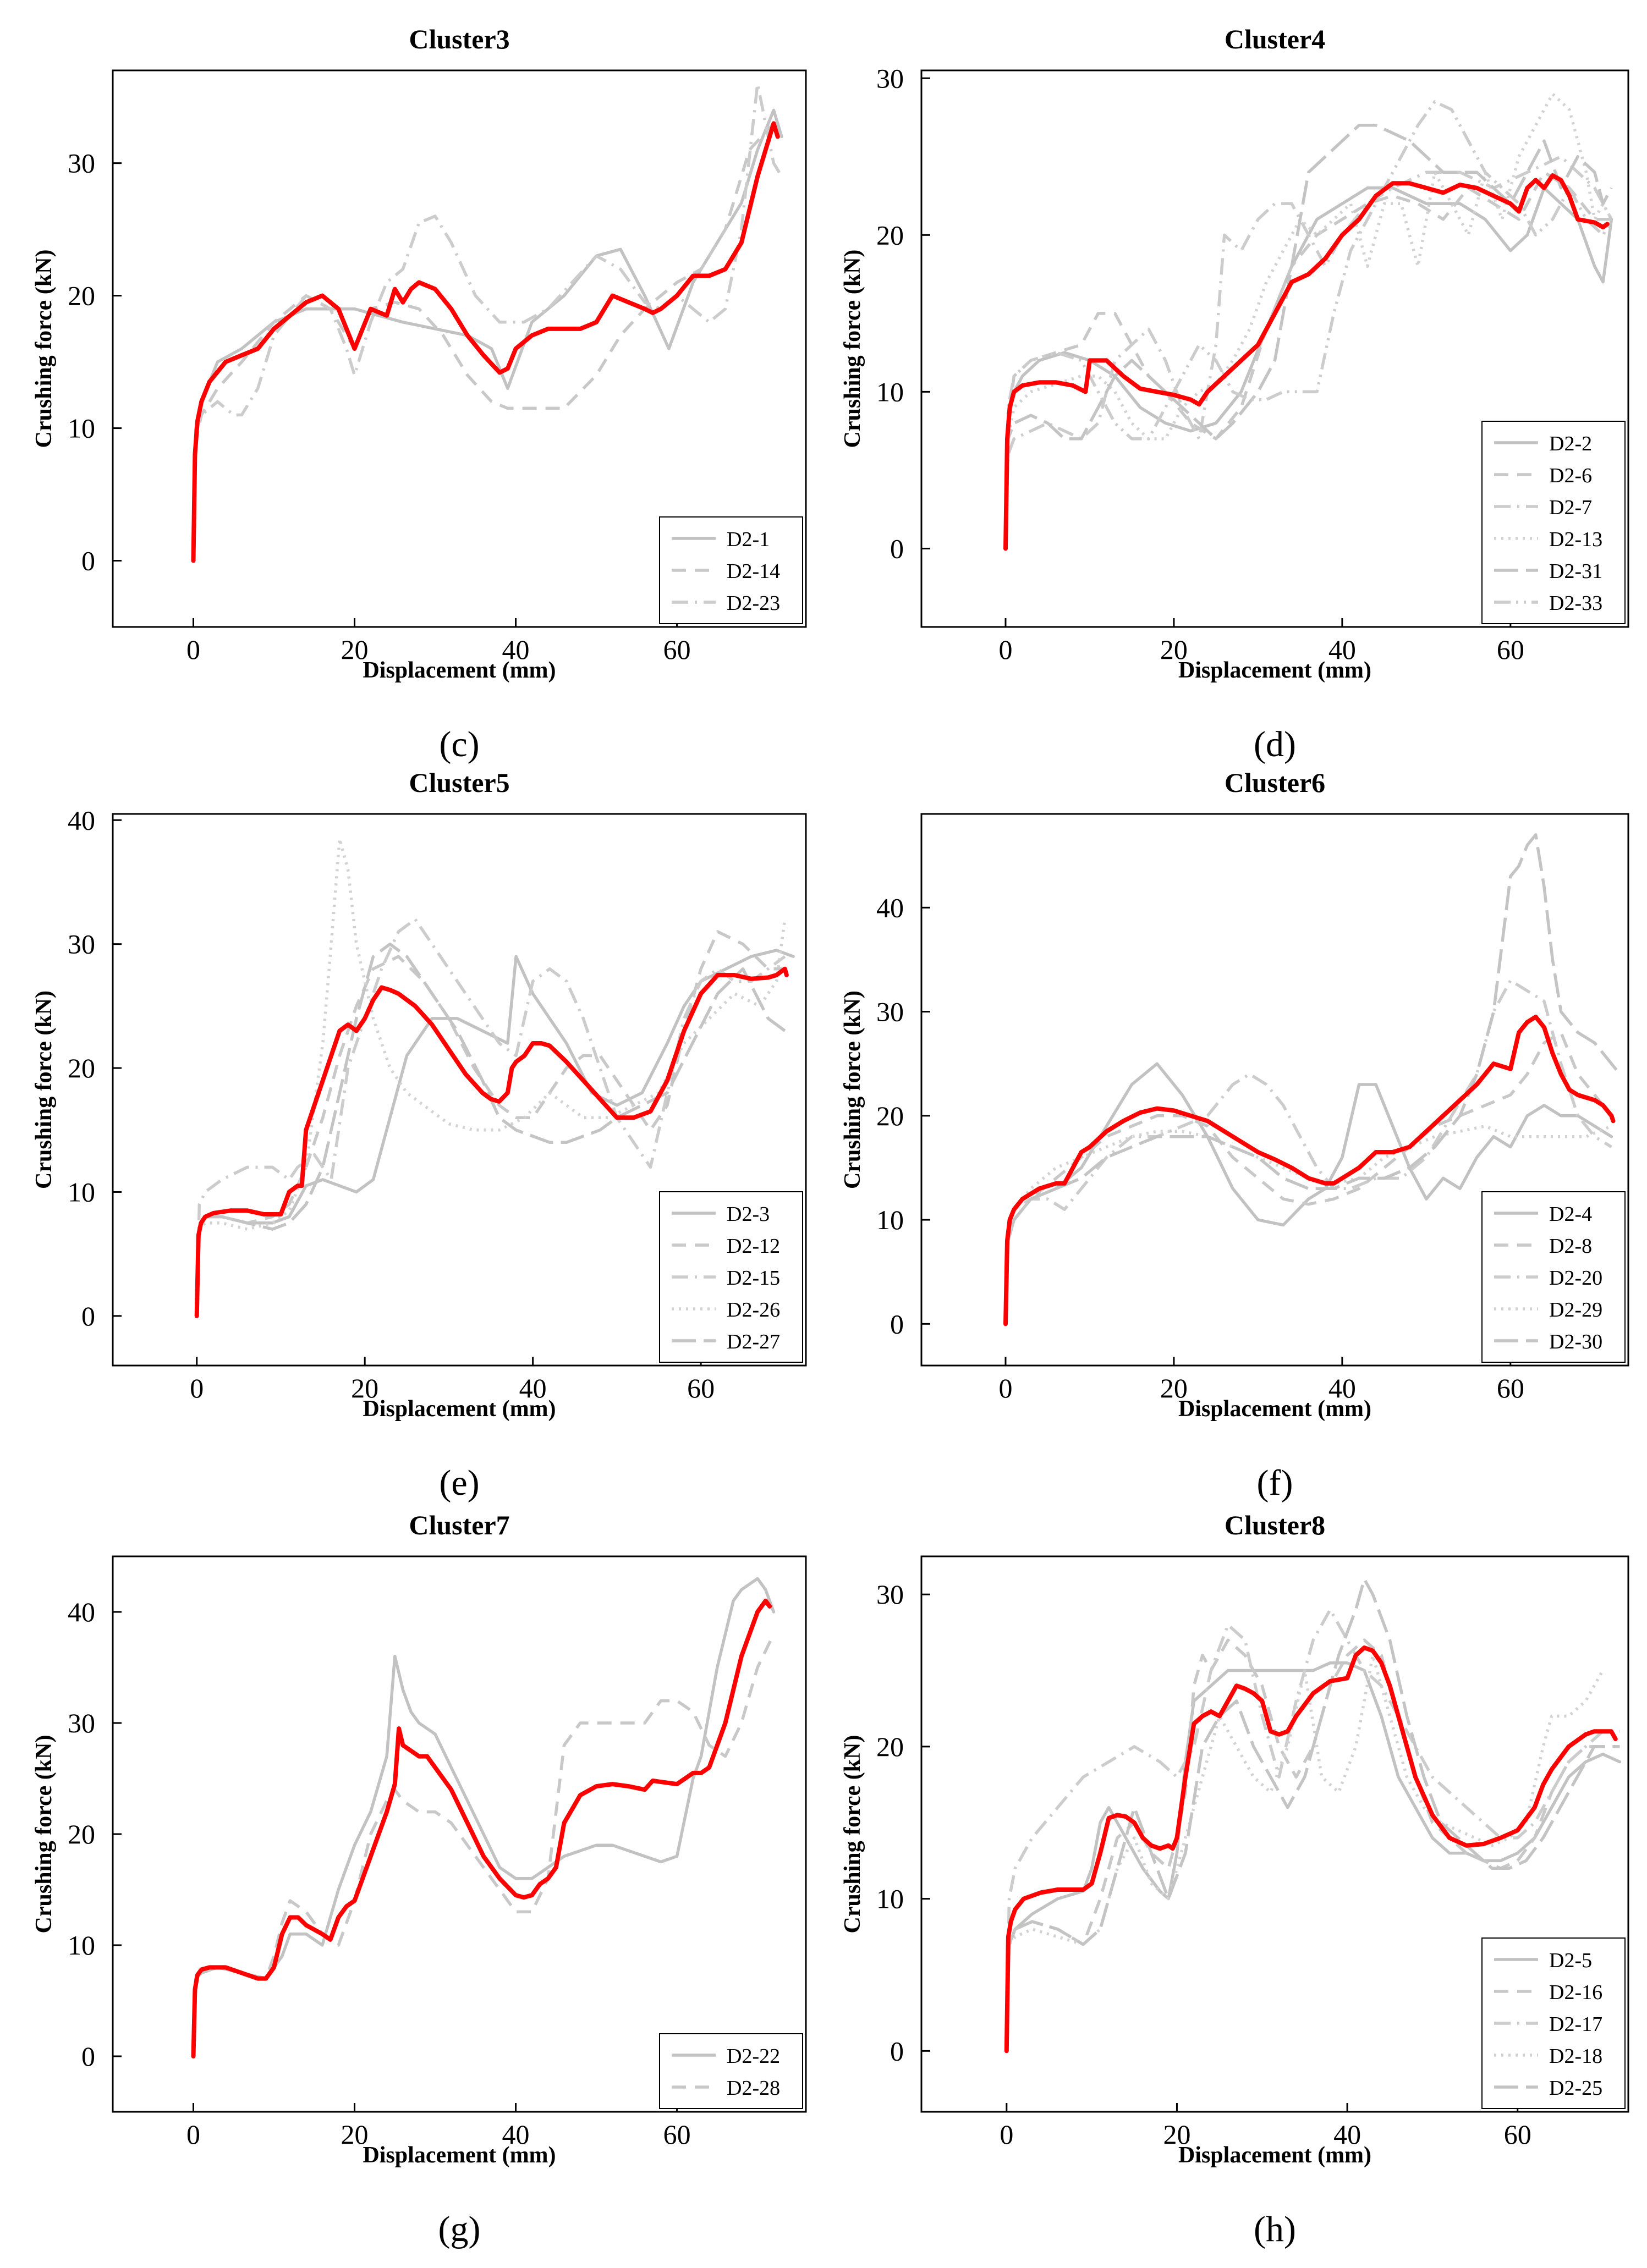 Image resolution: width=1647 pixels, height=2268 pixels. What do you see at coordinates (1571, 508) in the screenshot?
I see `legend-label: D2-7` at bounding box center [1571, 508].